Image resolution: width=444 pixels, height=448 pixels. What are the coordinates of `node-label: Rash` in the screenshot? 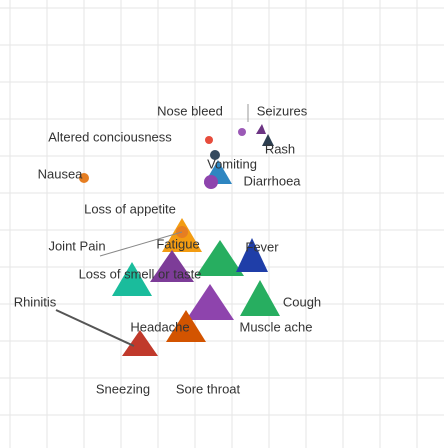 It's located at (280, 148).